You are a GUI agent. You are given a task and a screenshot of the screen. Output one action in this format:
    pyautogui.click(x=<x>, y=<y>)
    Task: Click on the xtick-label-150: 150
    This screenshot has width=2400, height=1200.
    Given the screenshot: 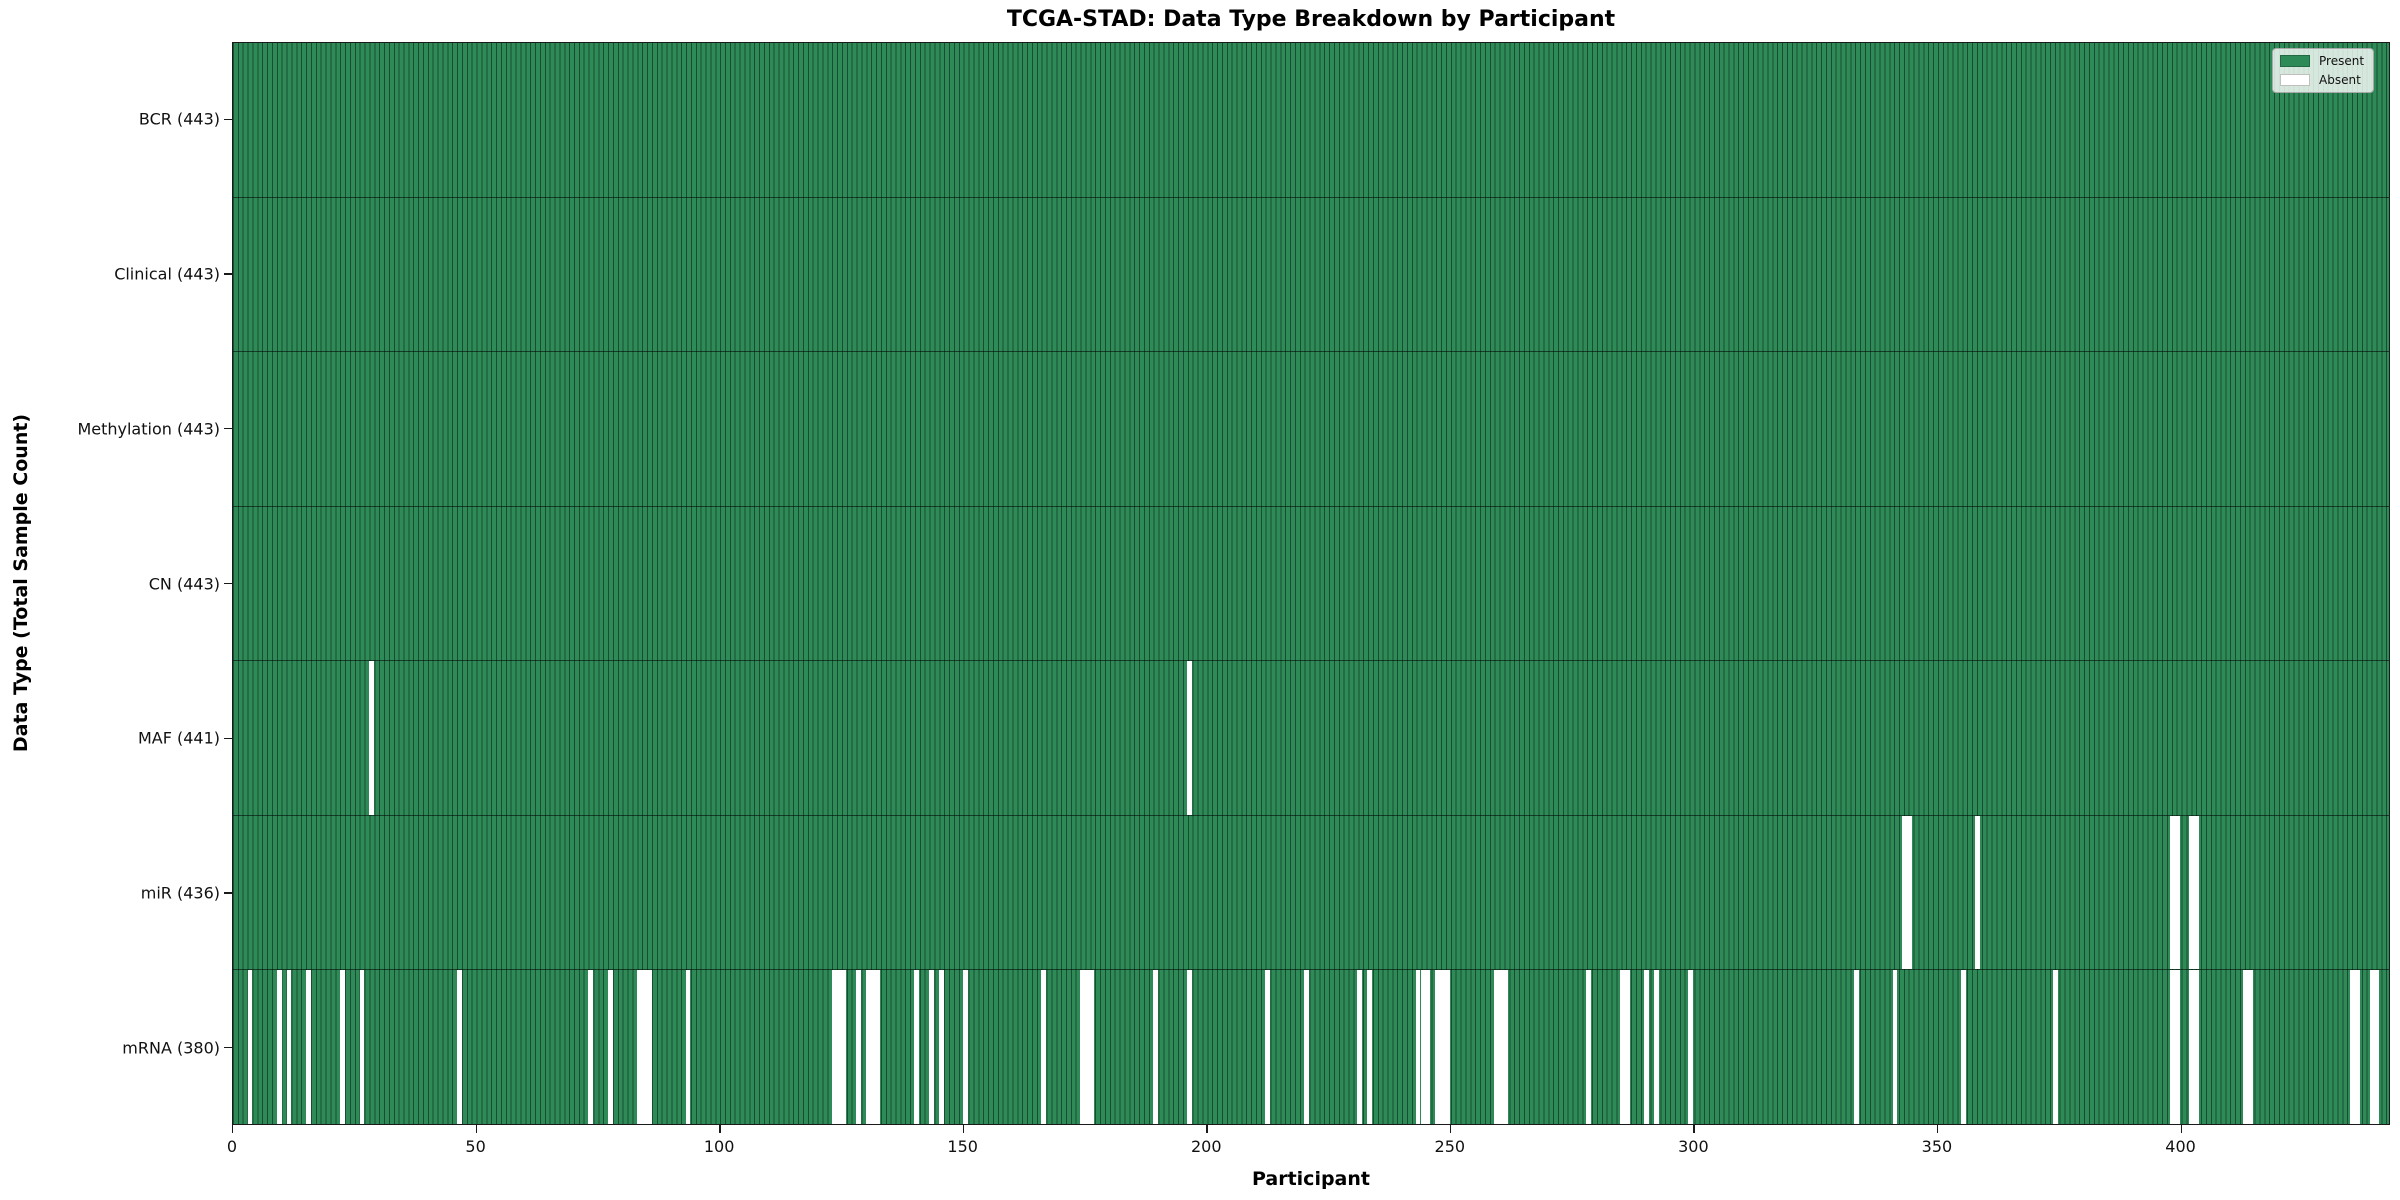 What is the action you would take?
    pyautogui.click(x=962, y=1146)
    